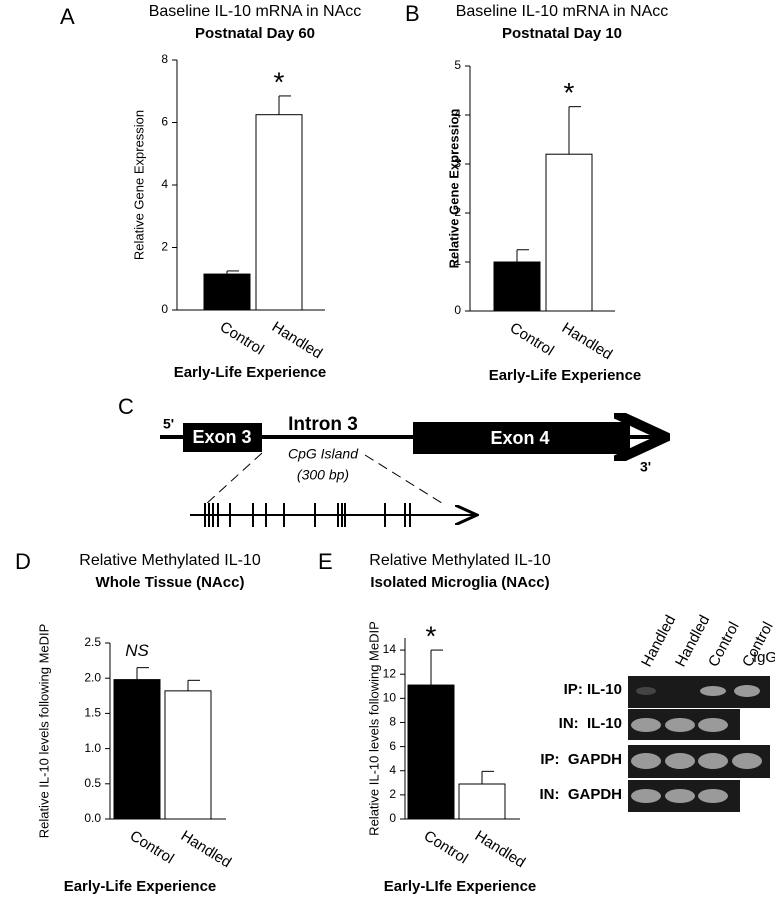  What do you see at coordinates (307, 515) in the screenshot?
I see `cpg-sites` at bounding box center [307, 515].